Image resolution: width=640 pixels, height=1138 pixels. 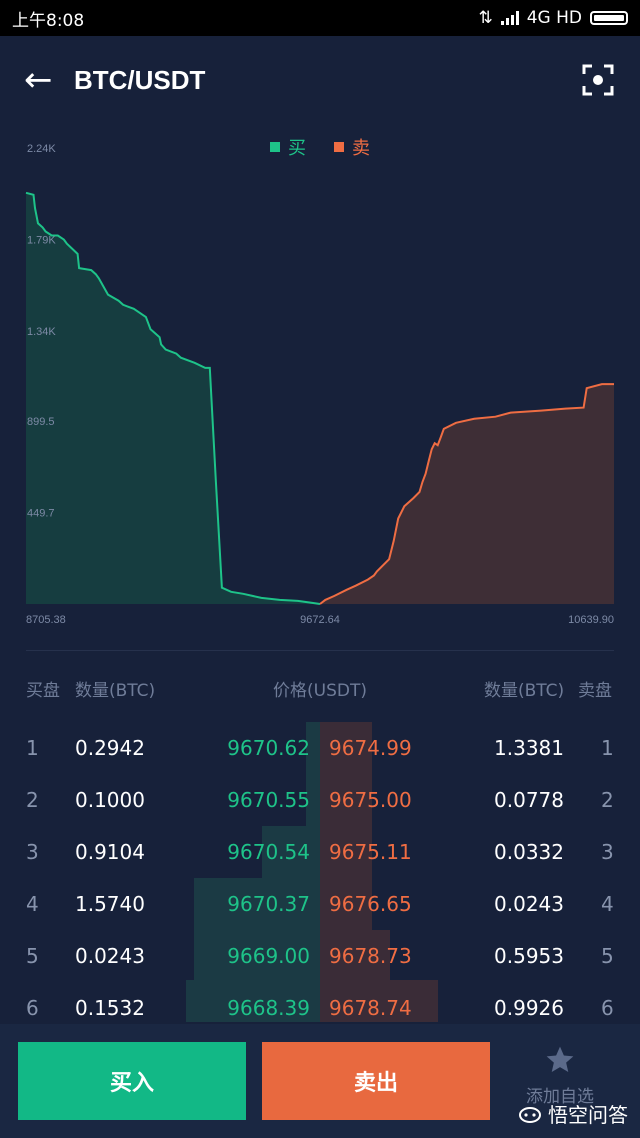 What do you see at coordinates (132, 1081) in the screenshot?
I see `buy-button: 买入` at bounding box center [132, 1081].